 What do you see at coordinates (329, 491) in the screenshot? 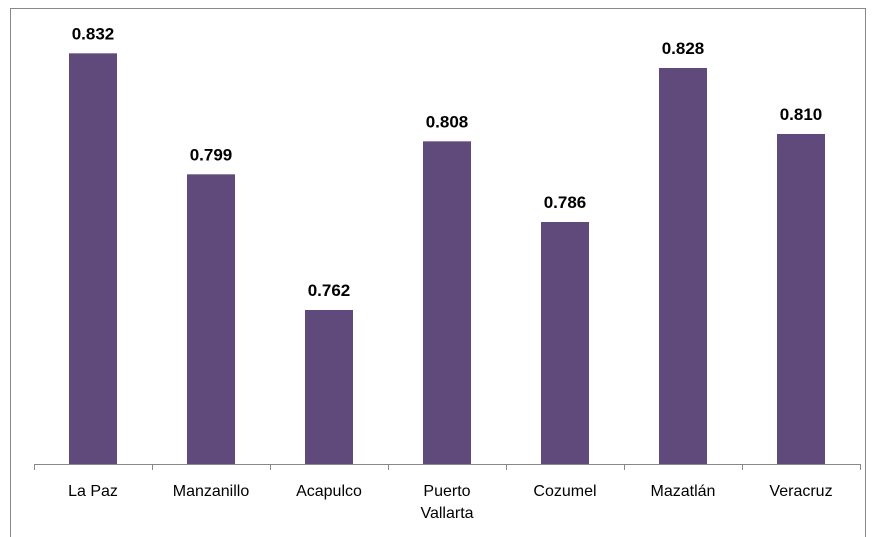
I see `x-tick-label: Acapulco` at bounding box center [329, 491].